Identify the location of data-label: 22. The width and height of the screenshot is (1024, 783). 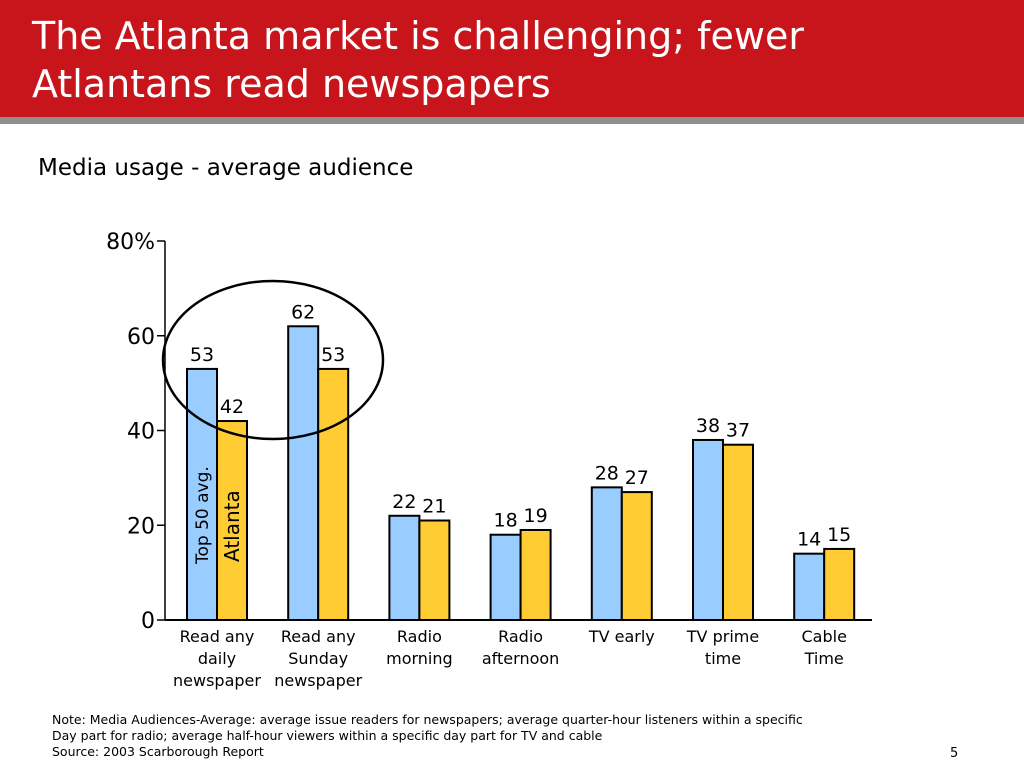
(404, 502).